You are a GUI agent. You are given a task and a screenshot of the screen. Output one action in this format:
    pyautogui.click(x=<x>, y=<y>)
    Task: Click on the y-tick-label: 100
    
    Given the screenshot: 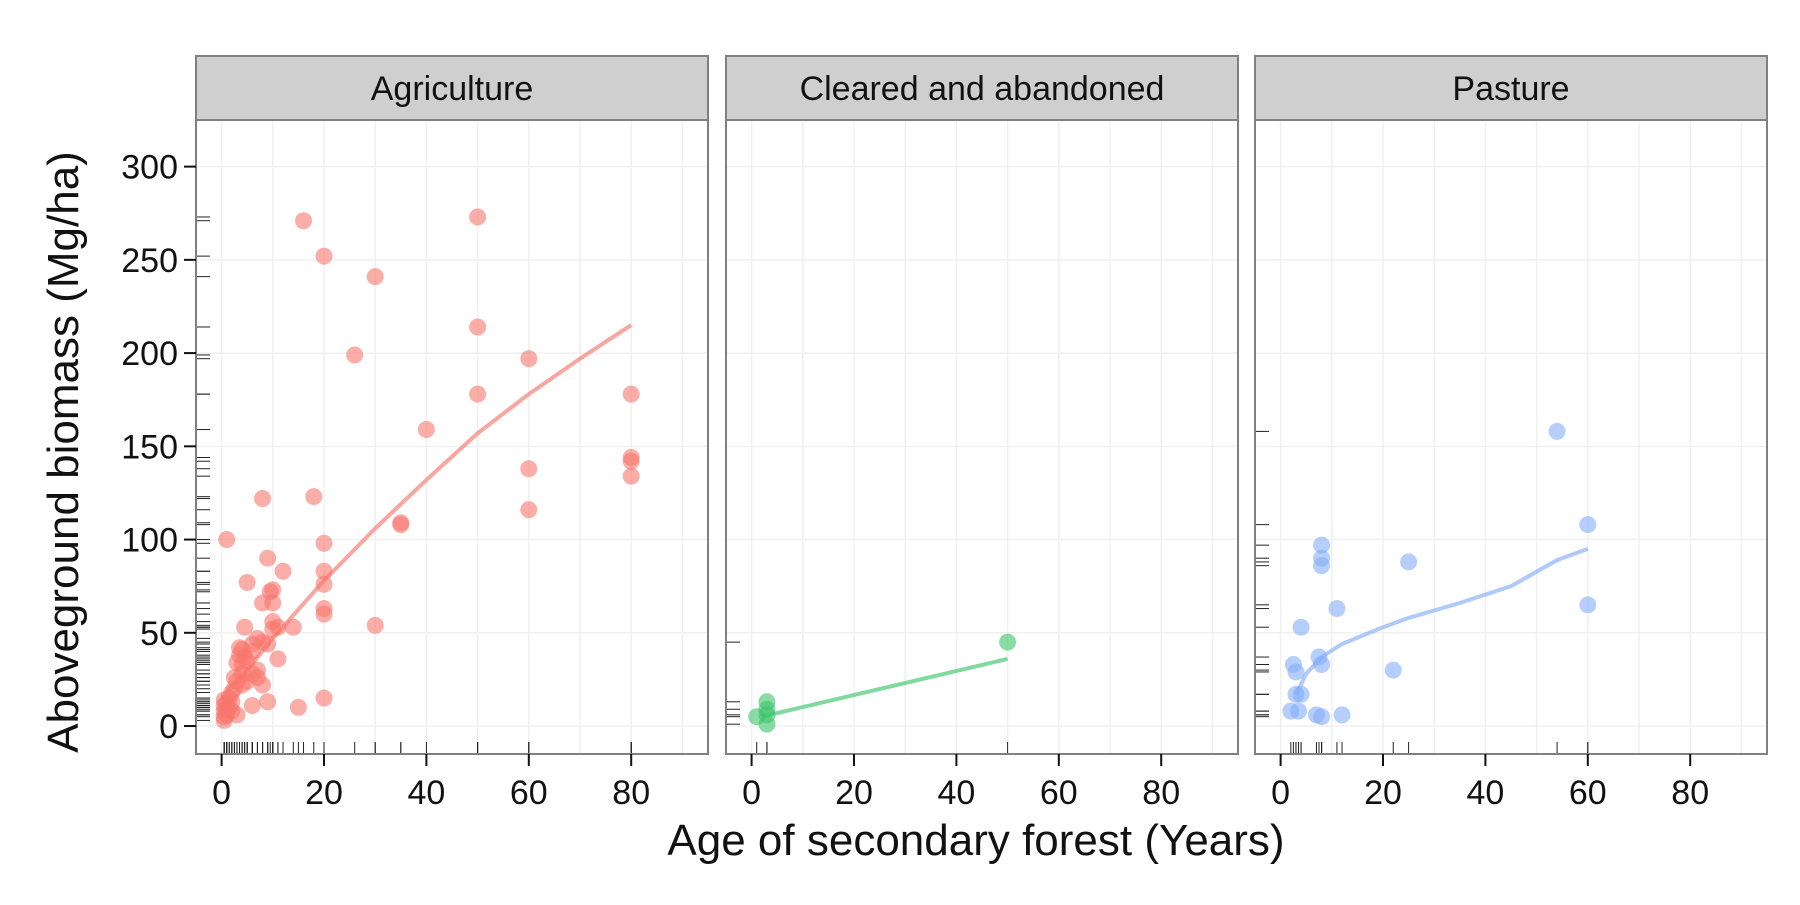 What is the action you would take?
    pyautogui.click(x=149, y=541)
    